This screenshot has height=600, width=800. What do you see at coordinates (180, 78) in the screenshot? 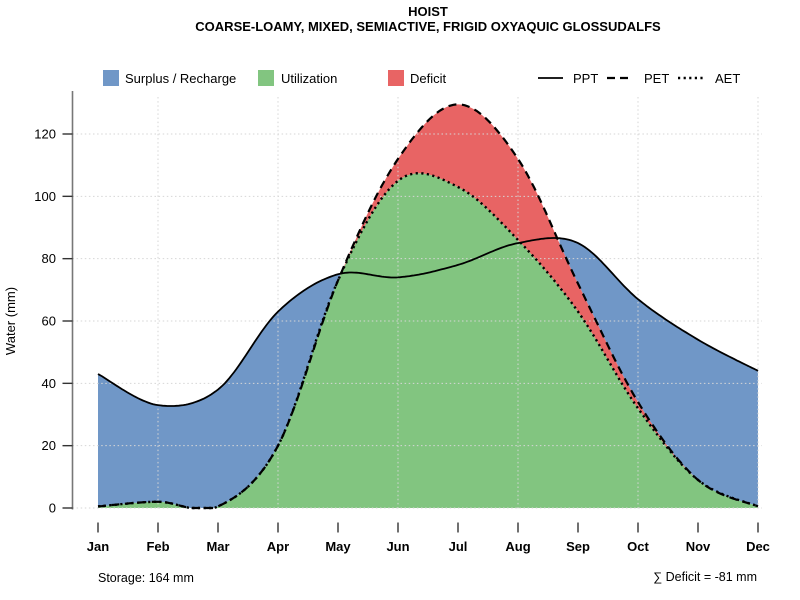
I see `legend-label-surplus: Surplus / Recharge` at bounding box center [180, 78].